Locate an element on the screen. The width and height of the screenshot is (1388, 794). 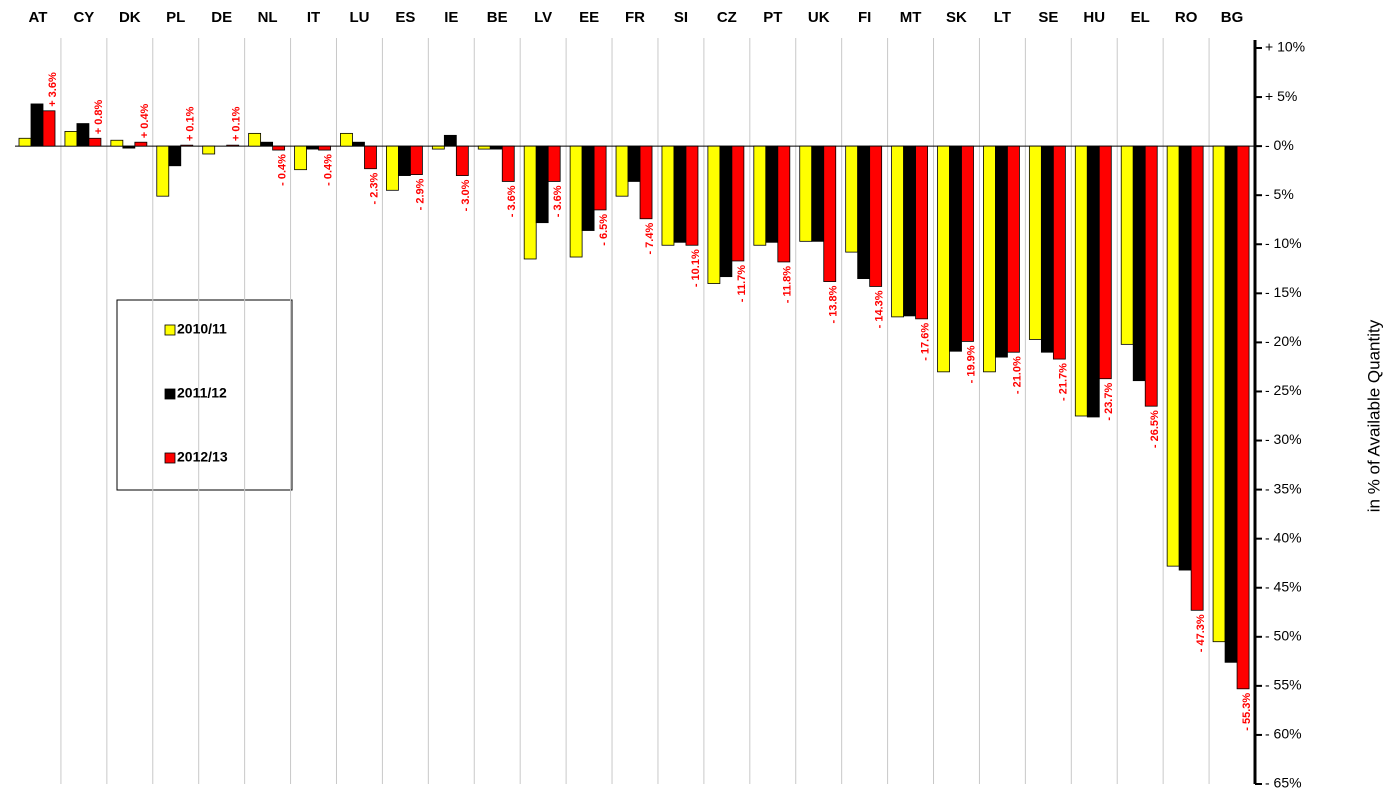
x-tick-label: SI is located at coordinates (681, 17).